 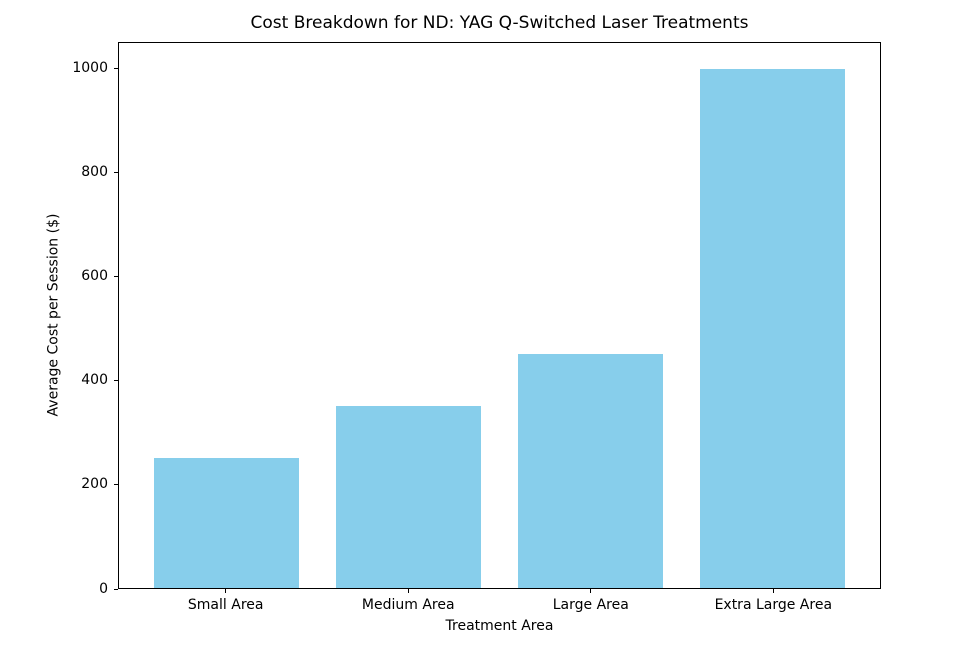 I want to click on bar-extra-large-area, so click(x=772, y=328).